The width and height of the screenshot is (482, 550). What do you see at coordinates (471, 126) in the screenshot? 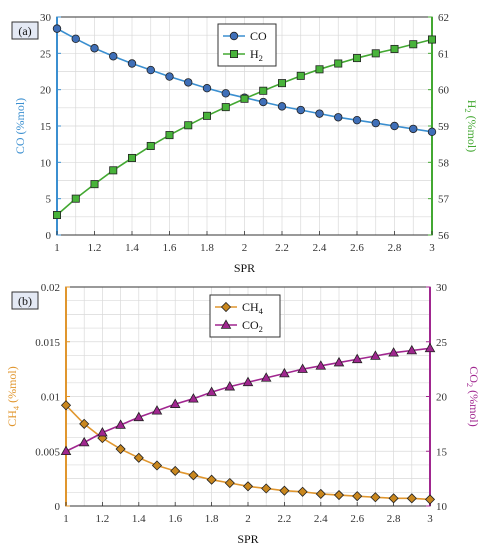
I see `y-right-axis-title: H2 (%mol)` at bounding box center [471, 126].